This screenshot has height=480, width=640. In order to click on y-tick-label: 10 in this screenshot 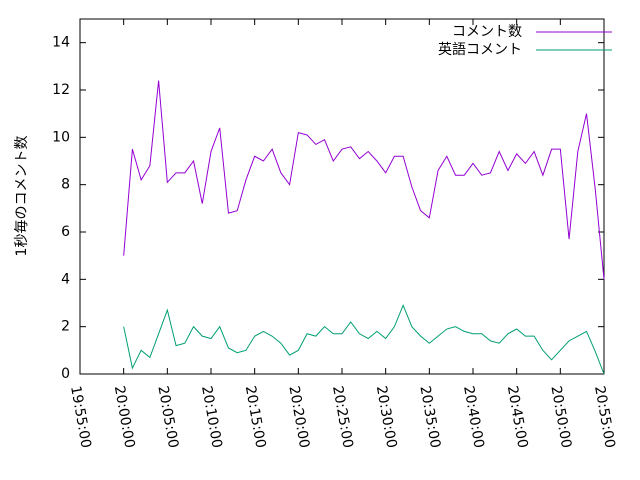, I will do `click(61, 137)`.